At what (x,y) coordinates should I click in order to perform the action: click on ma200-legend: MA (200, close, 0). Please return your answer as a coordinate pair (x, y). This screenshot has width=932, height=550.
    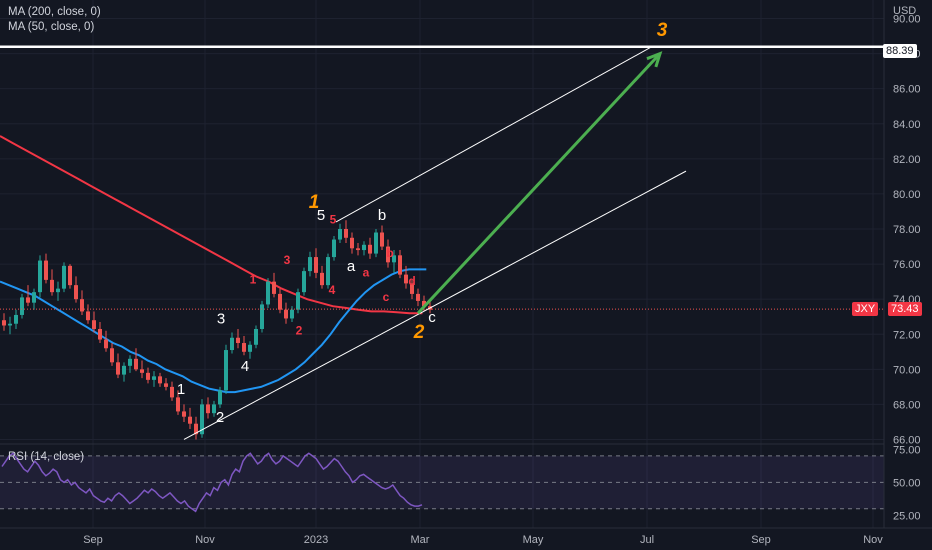
    Looking at the image, I should click on (54, 12).